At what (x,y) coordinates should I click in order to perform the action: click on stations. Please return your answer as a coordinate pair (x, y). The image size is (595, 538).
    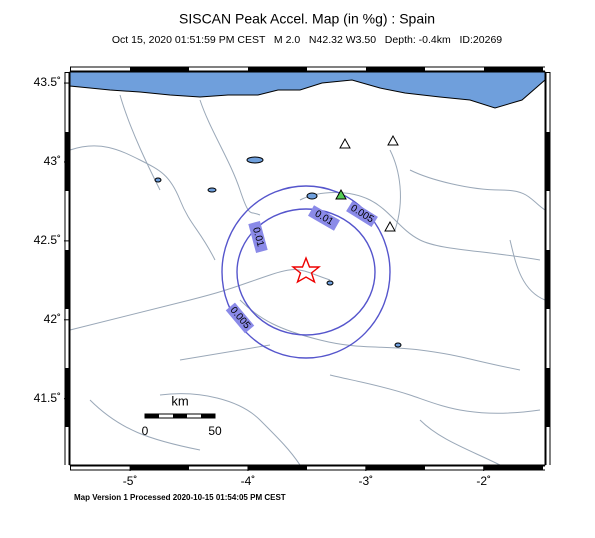
    Looking at the image, I should click on (367, 183).